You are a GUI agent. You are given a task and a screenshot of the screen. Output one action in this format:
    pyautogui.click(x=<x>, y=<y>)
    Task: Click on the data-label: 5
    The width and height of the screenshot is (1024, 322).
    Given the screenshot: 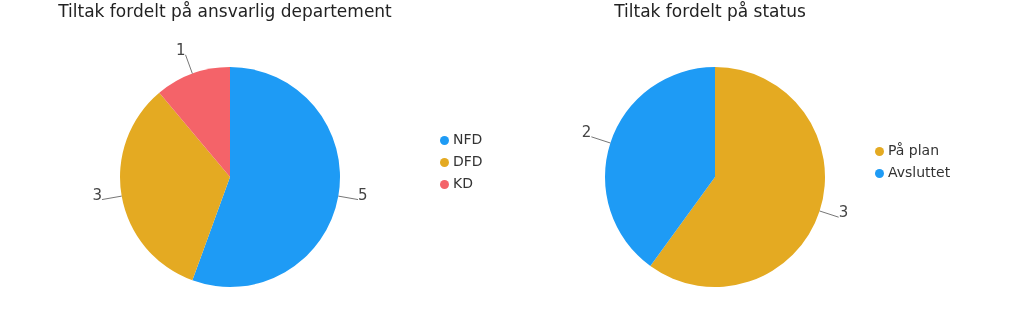 What is the action you would take?
    pyautogui.click(x=363, y=194)
    